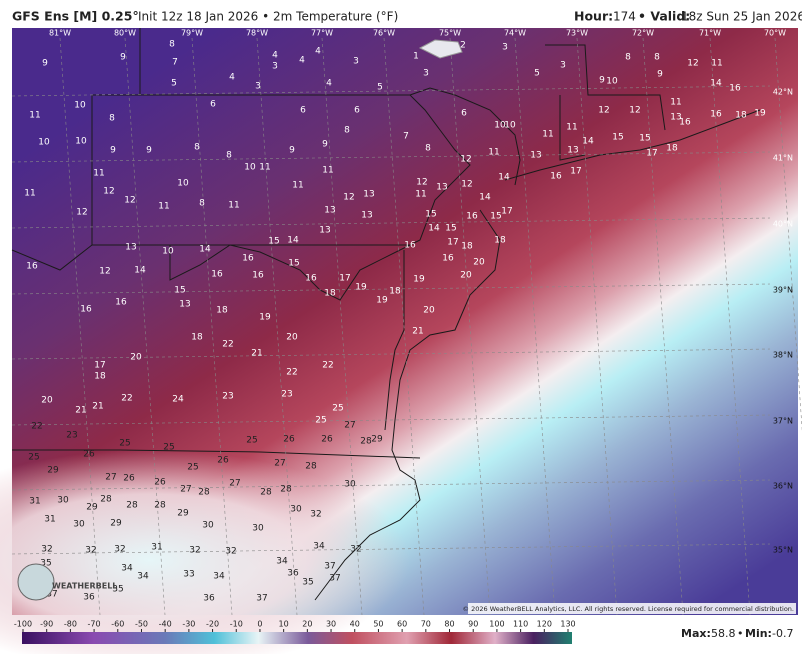 This screenshot has width=802, height=658. Describe the element at coordinates (426, 624) in the screenshot. I see `colorbar-tick-label: 70` at that location.